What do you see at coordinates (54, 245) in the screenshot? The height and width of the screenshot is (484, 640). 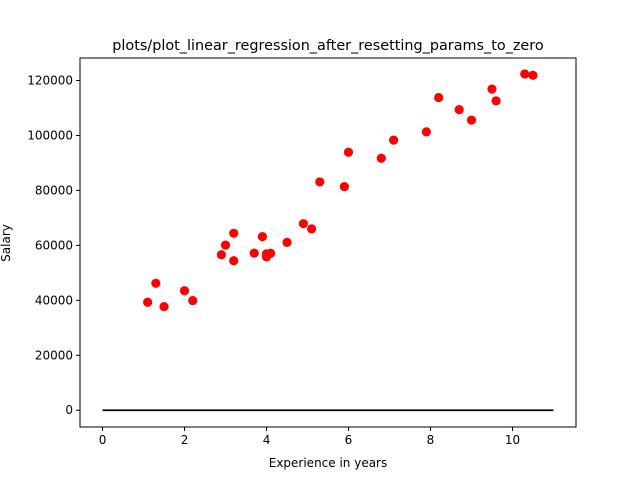 I see `y-tick-label: 60000` at bounding box center [54, 245].